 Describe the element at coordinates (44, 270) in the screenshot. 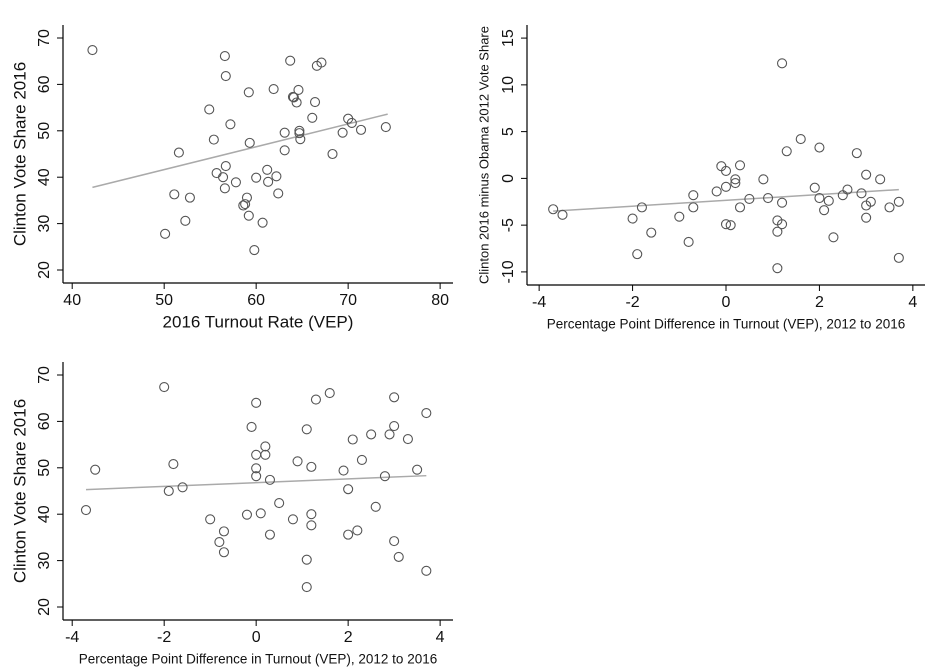

I see `y-tick-label: 20` at that location.